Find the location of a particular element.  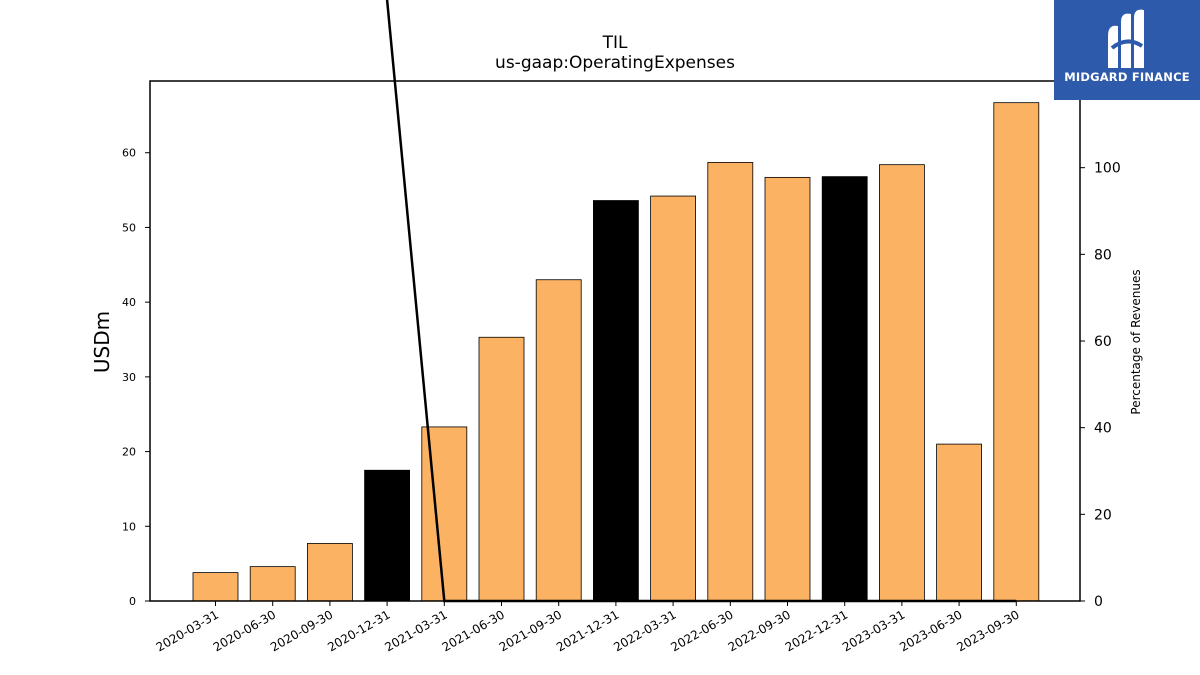

y-tick-label: 50 is located at coordinates (129, 227).